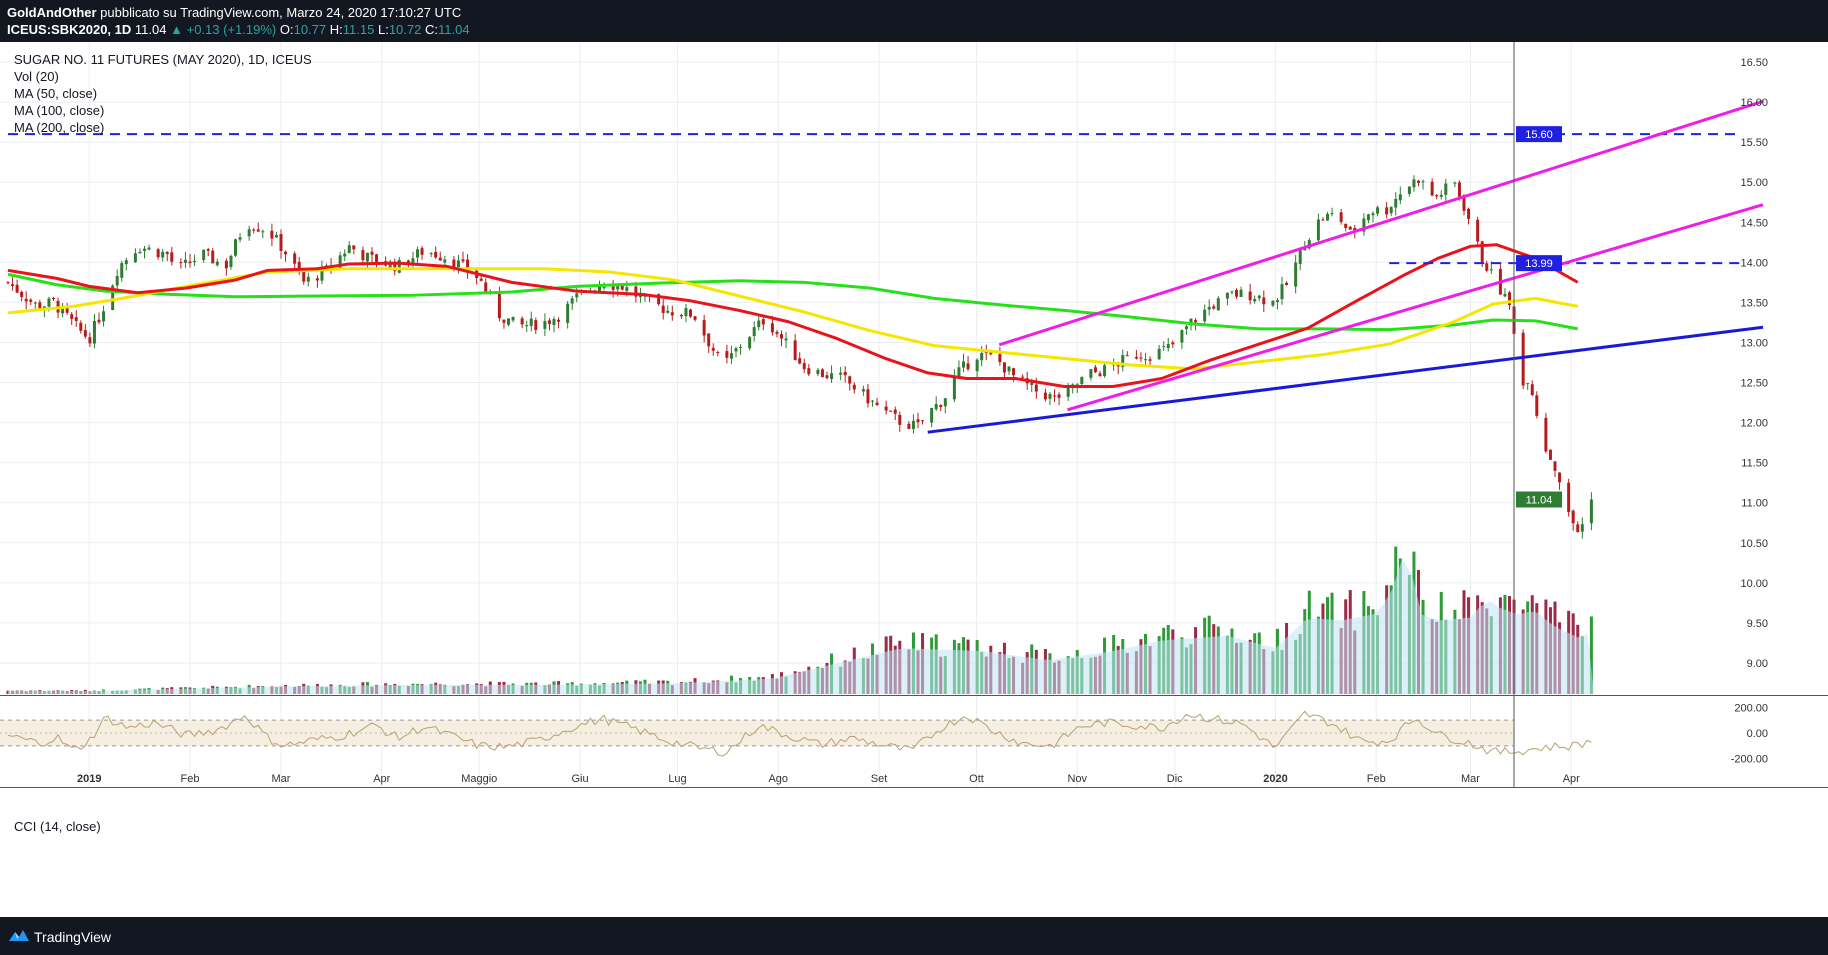 This screenshot has width=1828, height=955. Describe the element at coordinates (1470, 779) in the screenshot. I see `time-tick-label: Mar` at that location.